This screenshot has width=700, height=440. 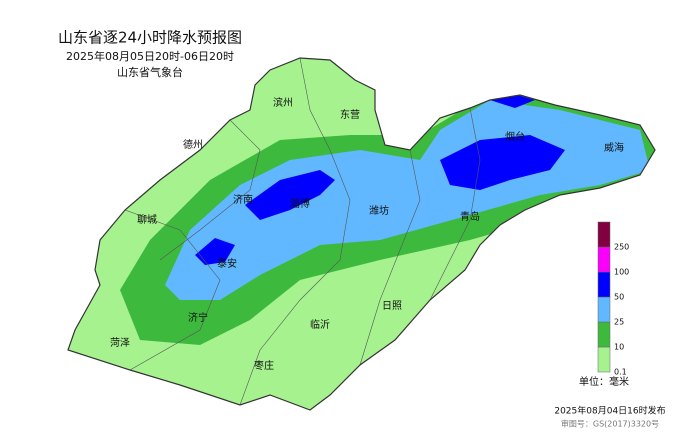 I want to click on legend-tick-label: 10, so click(x=619, y=347).